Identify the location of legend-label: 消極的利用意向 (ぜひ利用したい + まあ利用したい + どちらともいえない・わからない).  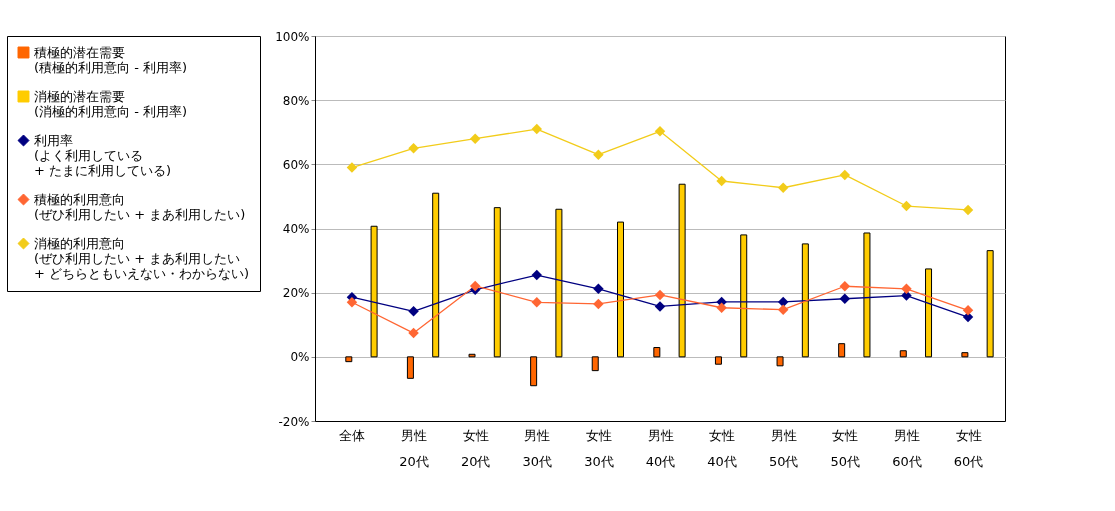
(142, 258).